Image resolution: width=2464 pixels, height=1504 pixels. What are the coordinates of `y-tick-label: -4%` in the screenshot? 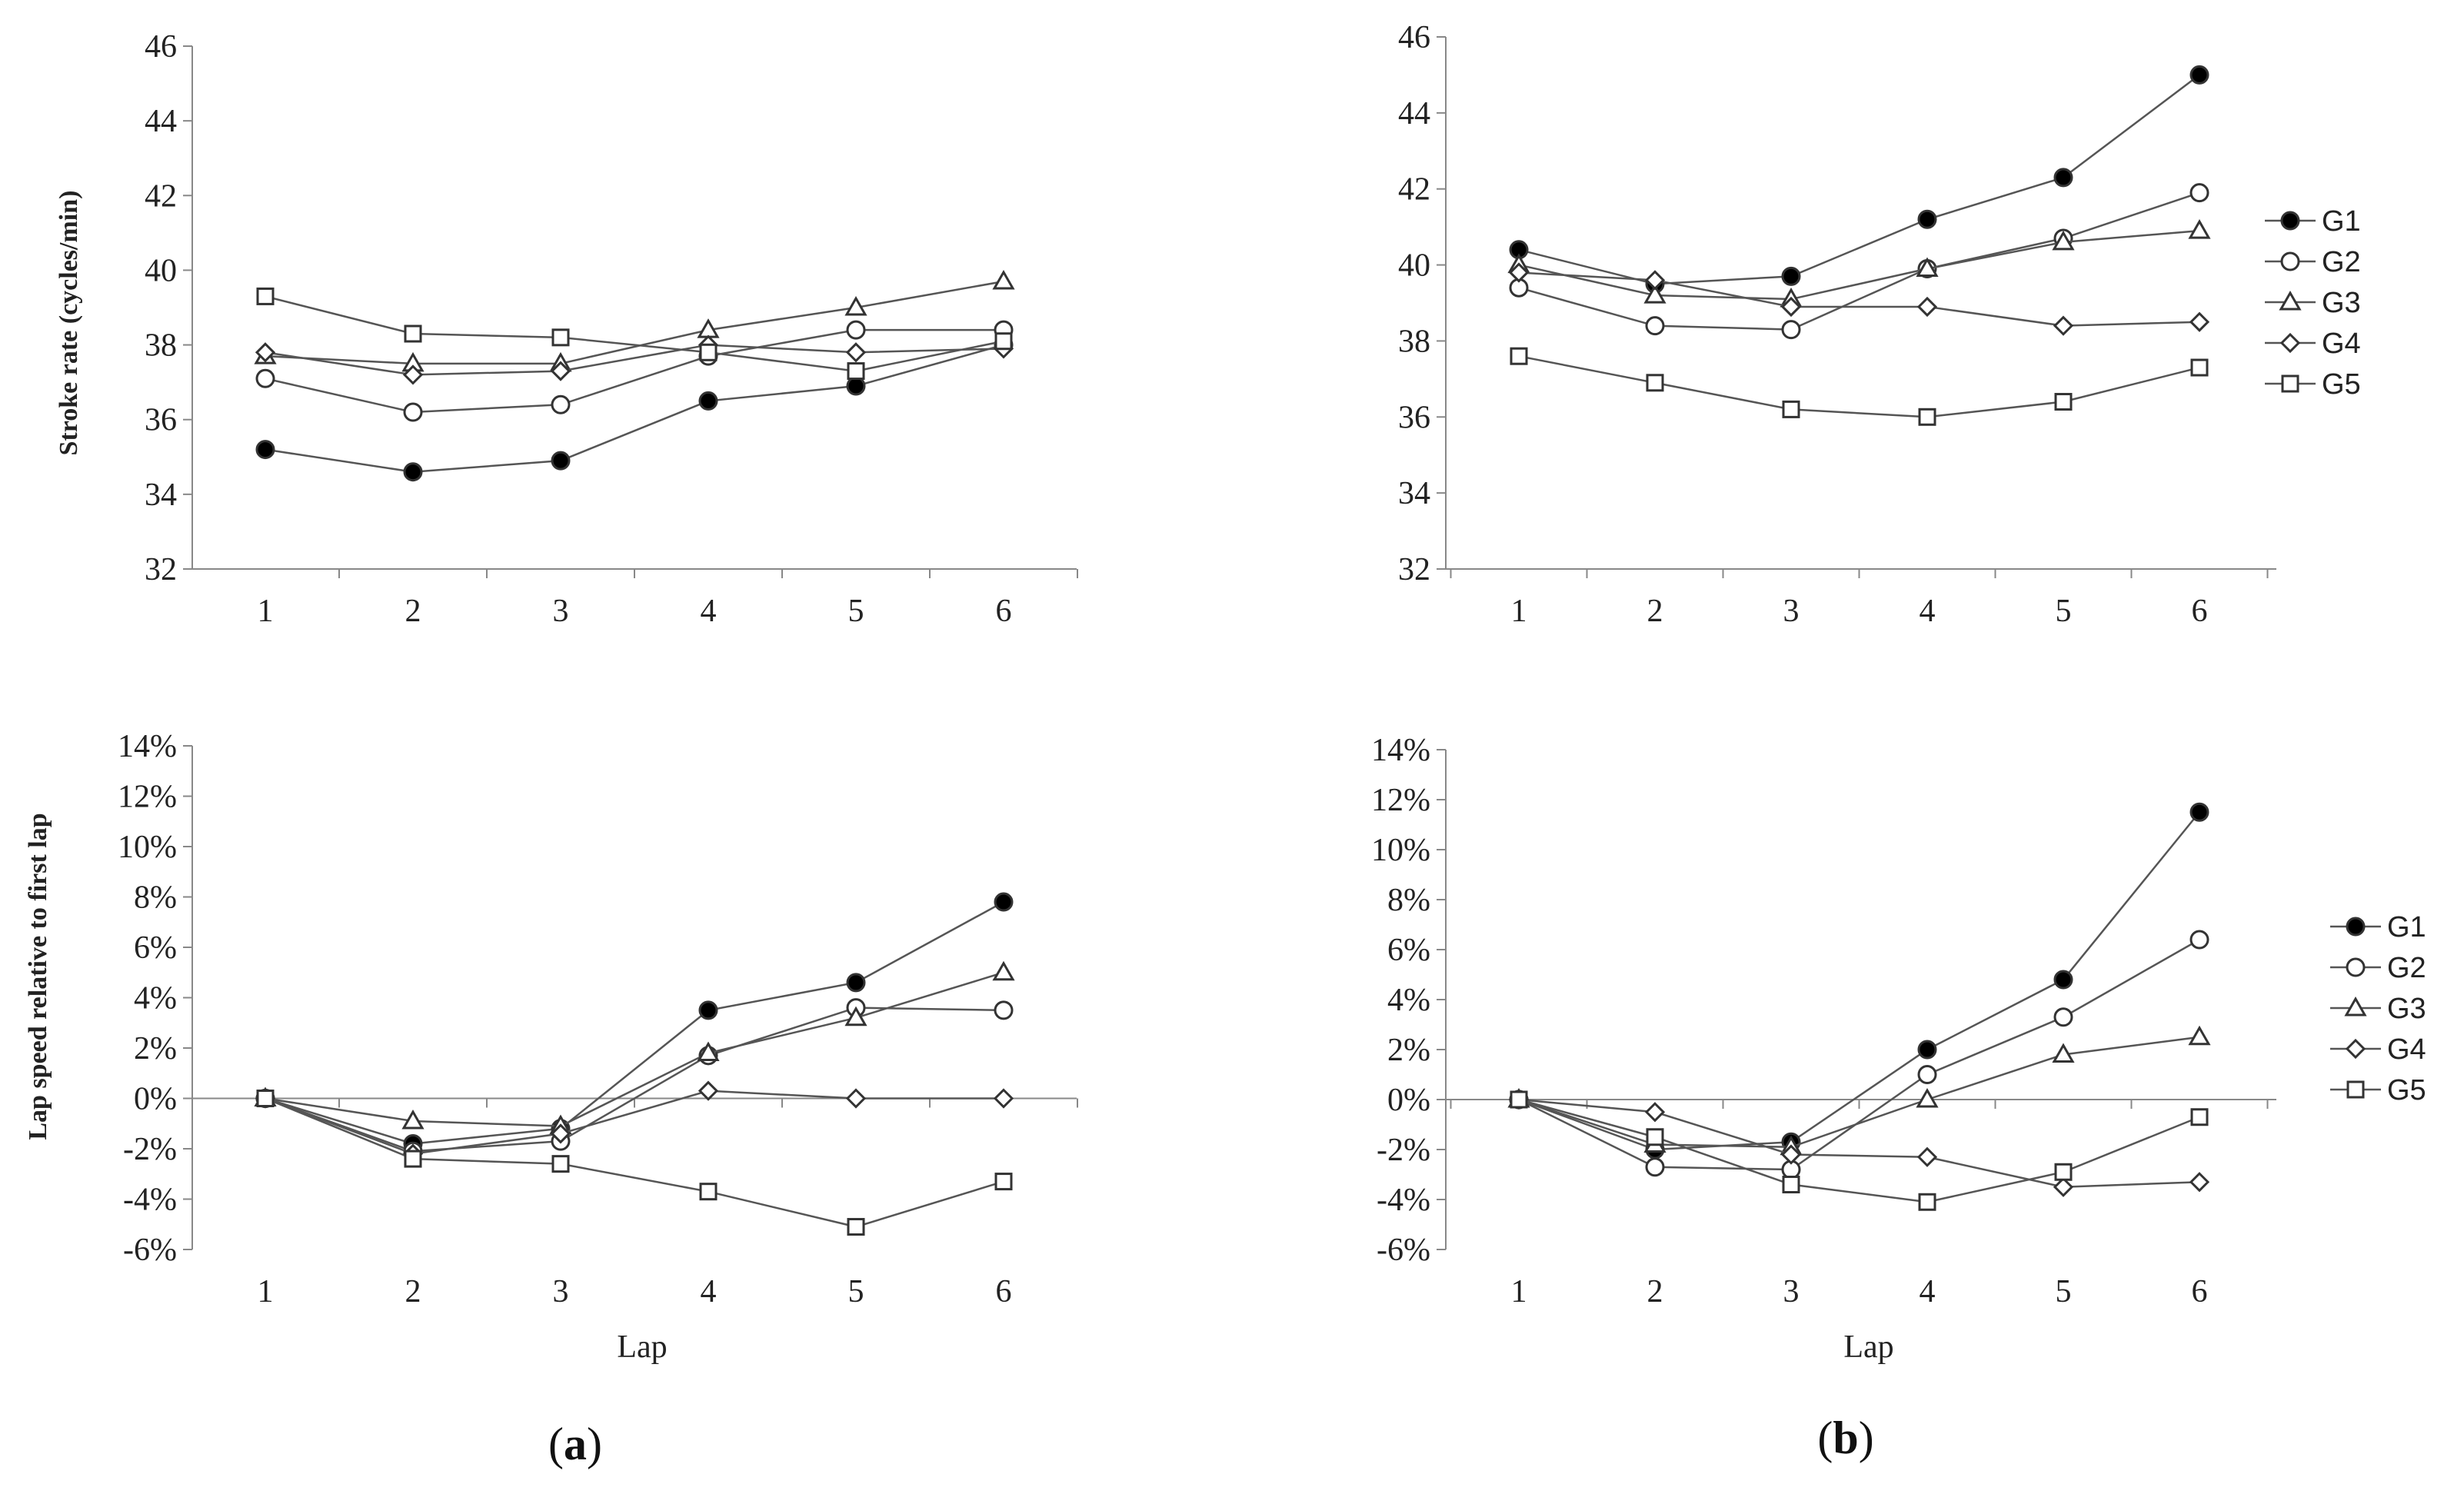 It's located at (1403, 1200).